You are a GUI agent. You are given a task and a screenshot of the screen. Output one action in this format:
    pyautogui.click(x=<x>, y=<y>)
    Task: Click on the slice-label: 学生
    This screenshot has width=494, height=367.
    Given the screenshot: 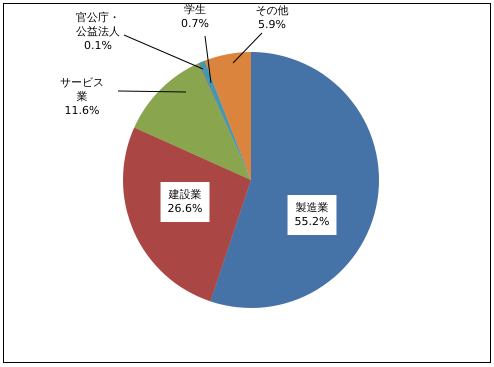 What is the action you would take?
    pyautogui.click(x=195, y=9)
    